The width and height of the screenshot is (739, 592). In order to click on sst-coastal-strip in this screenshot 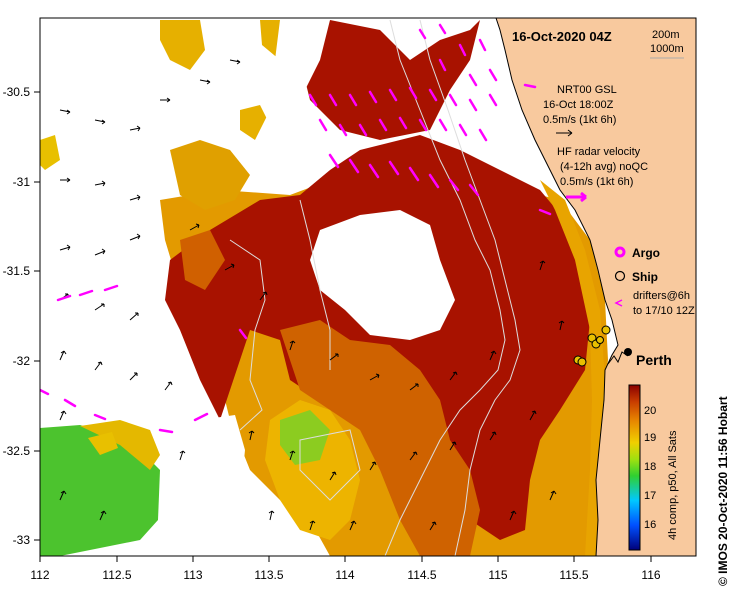, I will do `click(572, 368)`.